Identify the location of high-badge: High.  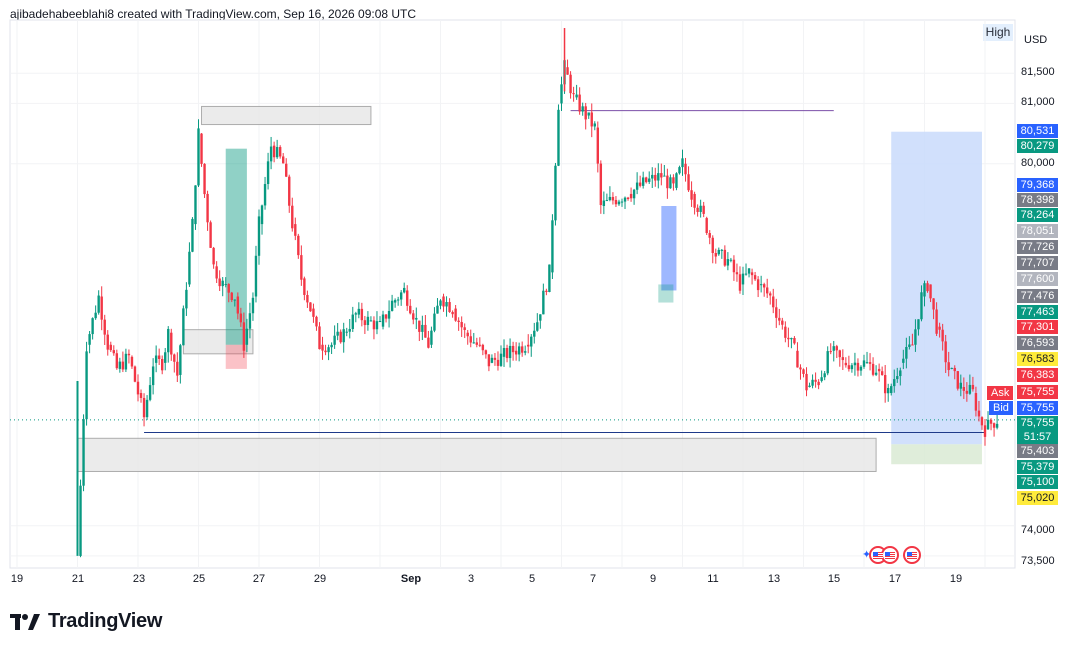
(998, 32).